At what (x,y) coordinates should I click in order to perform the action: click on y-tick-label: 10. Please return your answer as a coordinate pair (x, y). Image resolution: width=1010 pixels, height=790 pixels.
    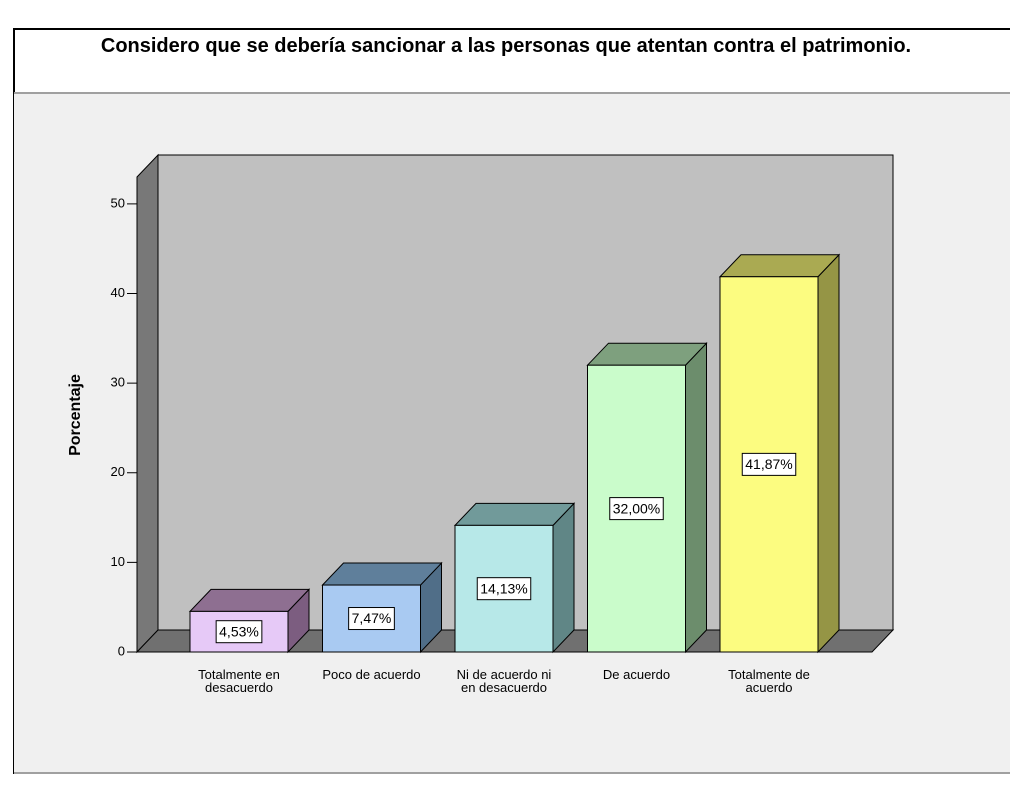
    Looking at the image, I should click on (118, 561).